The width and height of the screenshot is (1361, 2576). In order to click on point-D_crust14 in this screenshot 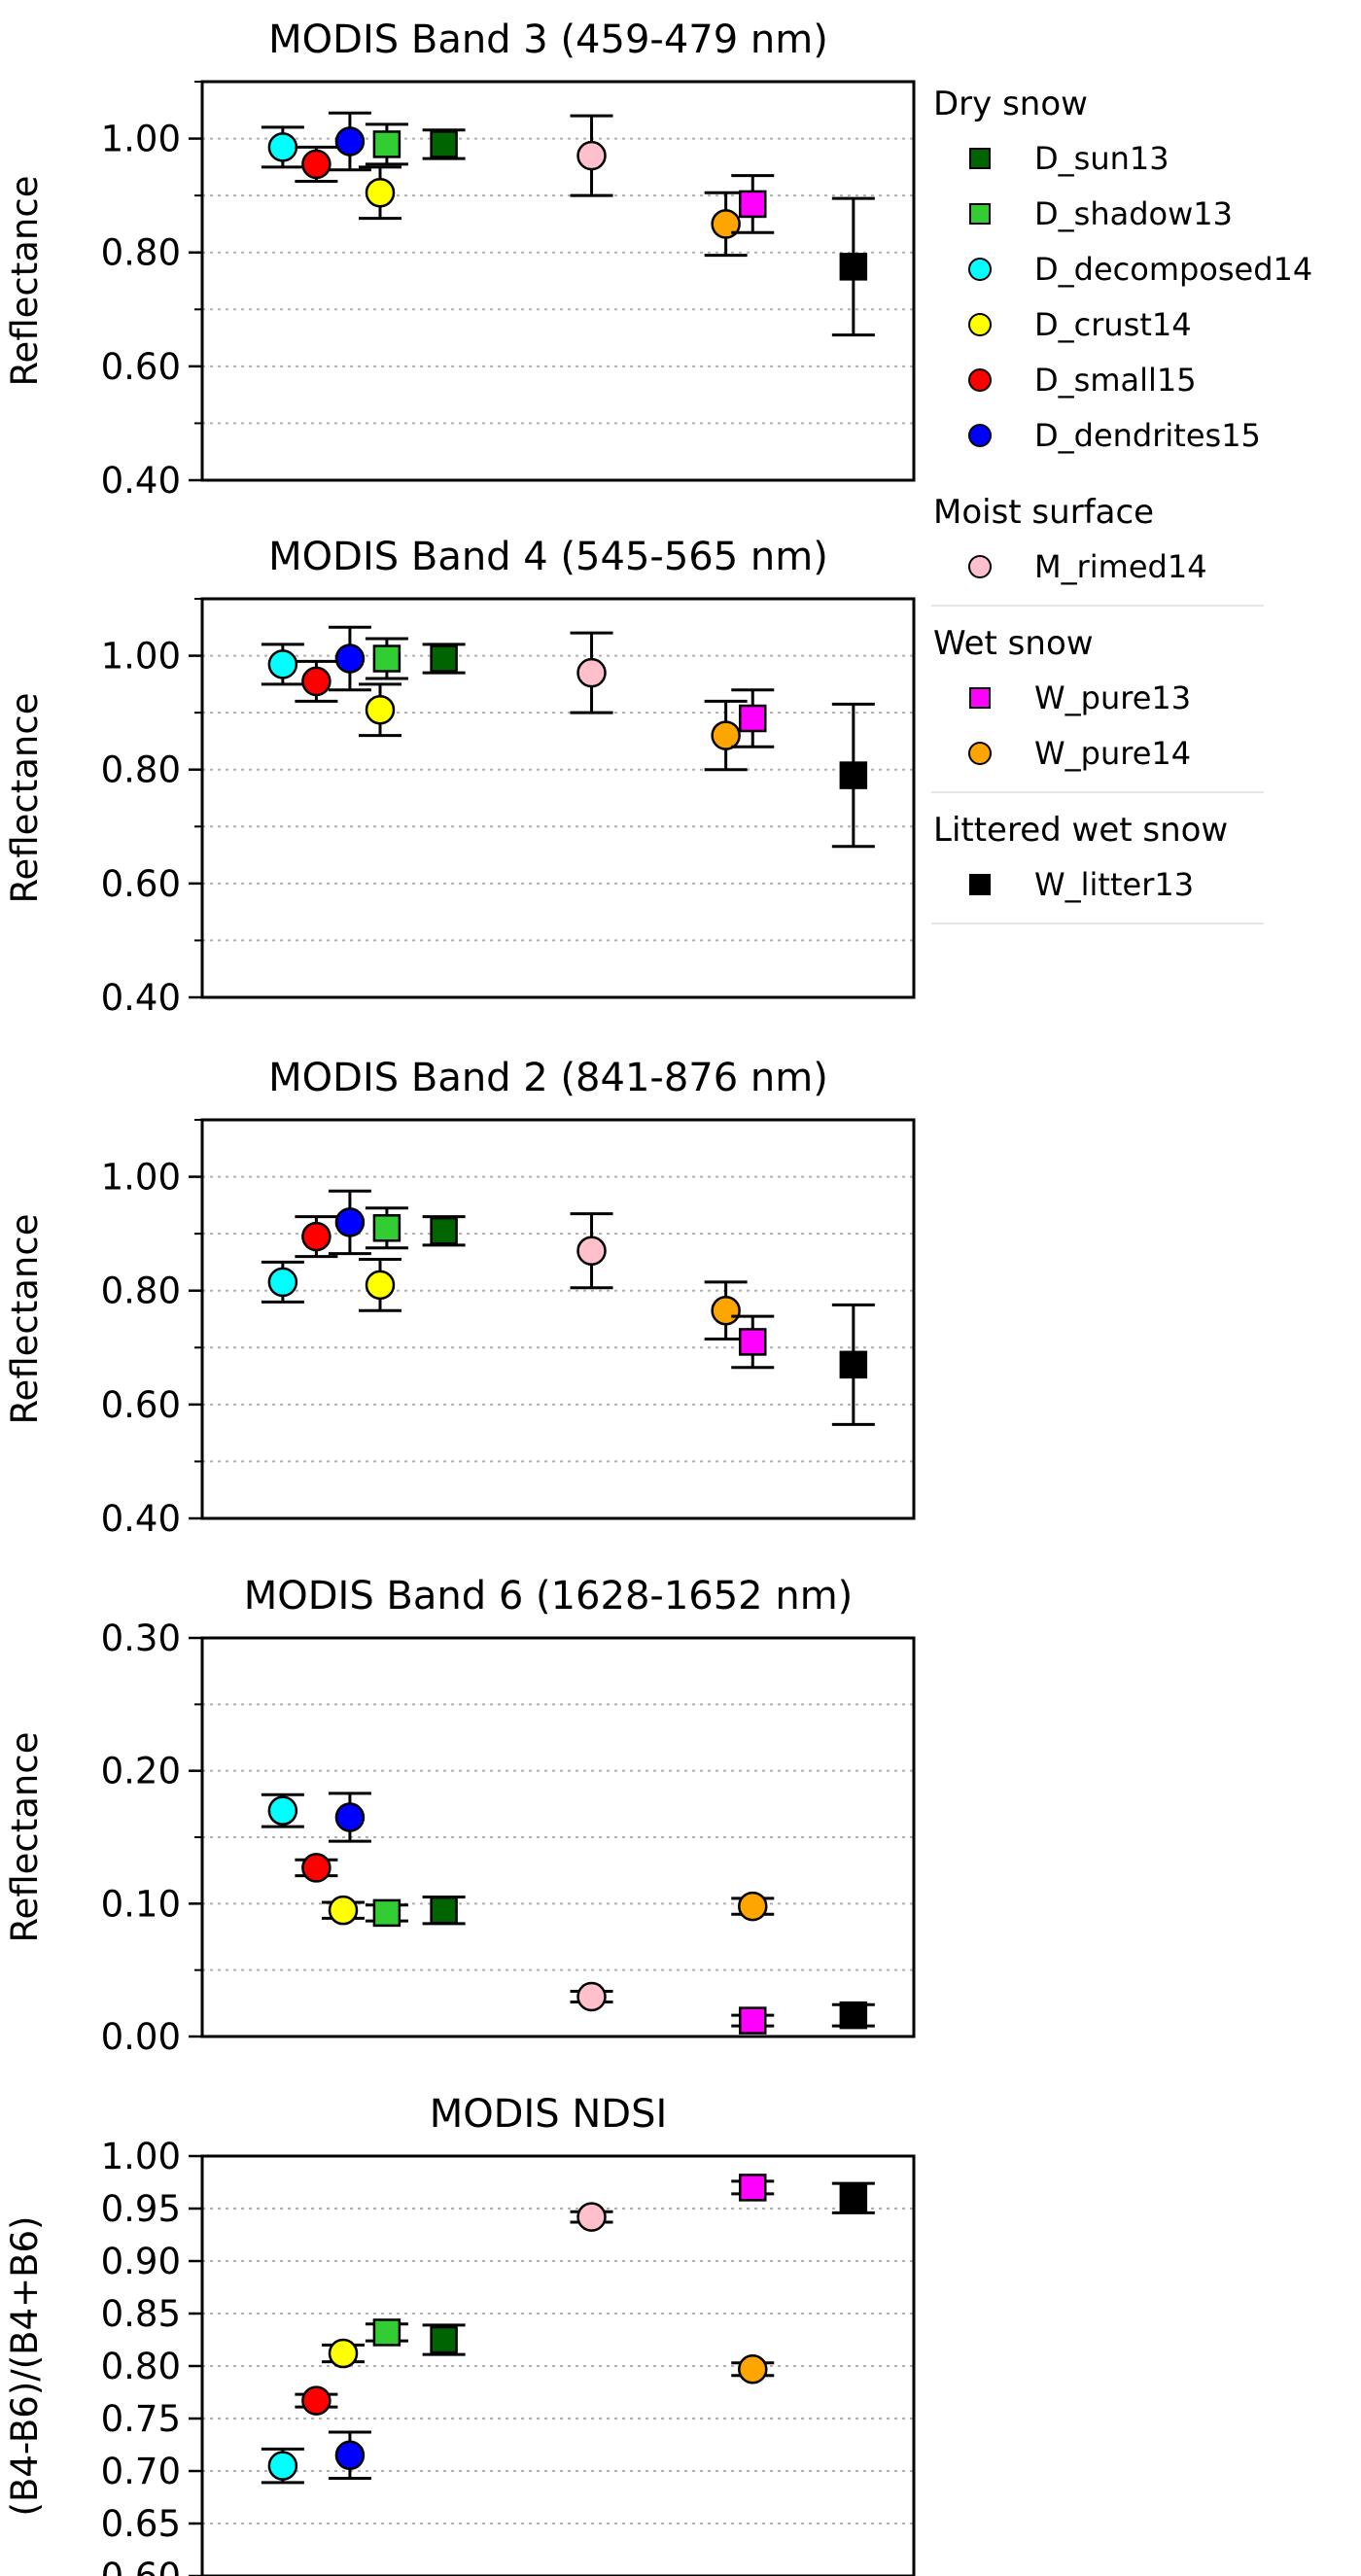, I will do `click(344, 1911)`.